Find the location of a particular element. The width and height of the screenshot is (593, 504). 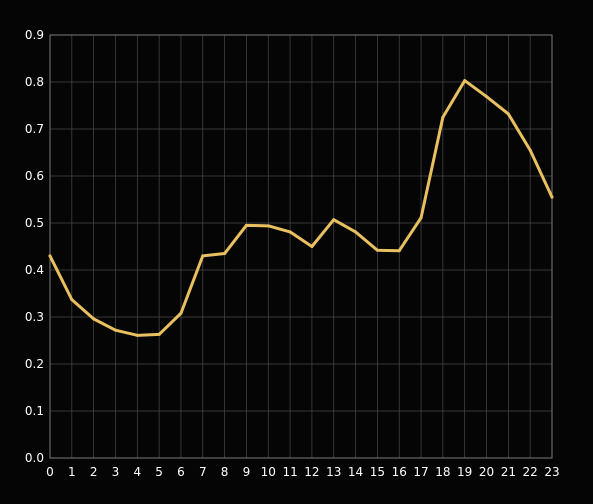

x-tick-label: 15 is located at coordinates (377, 472).